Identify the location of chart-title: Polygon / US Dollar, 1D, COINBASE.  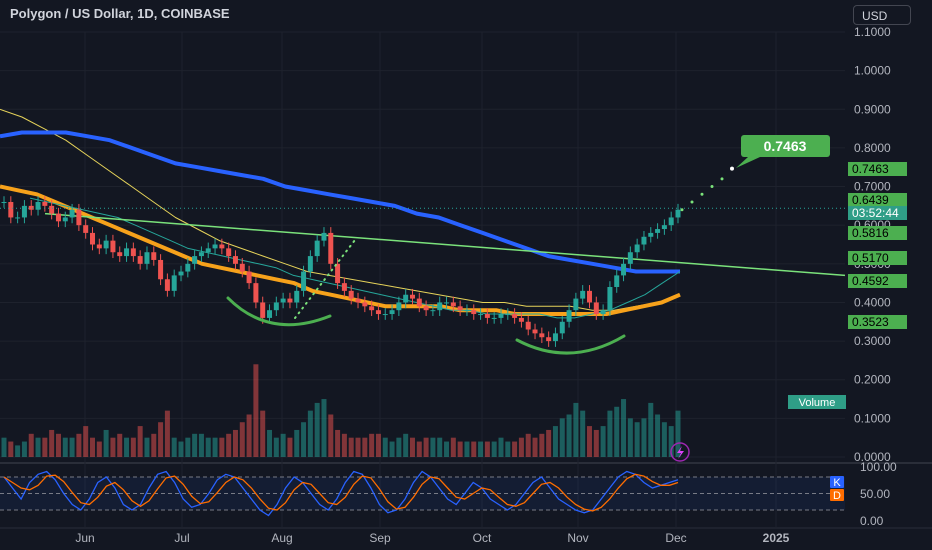
(120, 13).